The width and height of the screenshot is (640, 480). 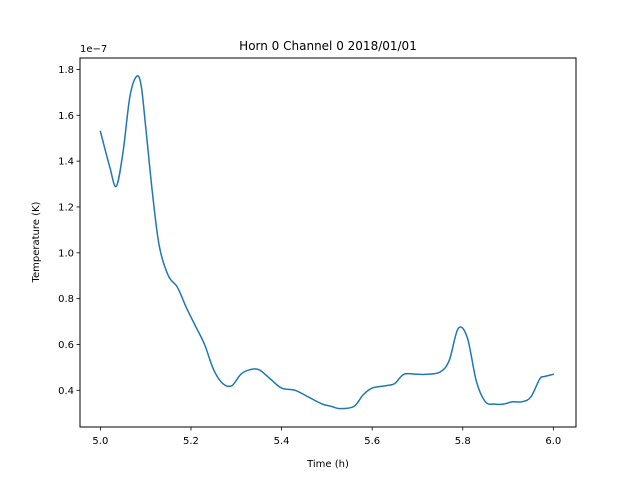 I want to click on y-tick-label: 0.8, so click(x=66, y=299).